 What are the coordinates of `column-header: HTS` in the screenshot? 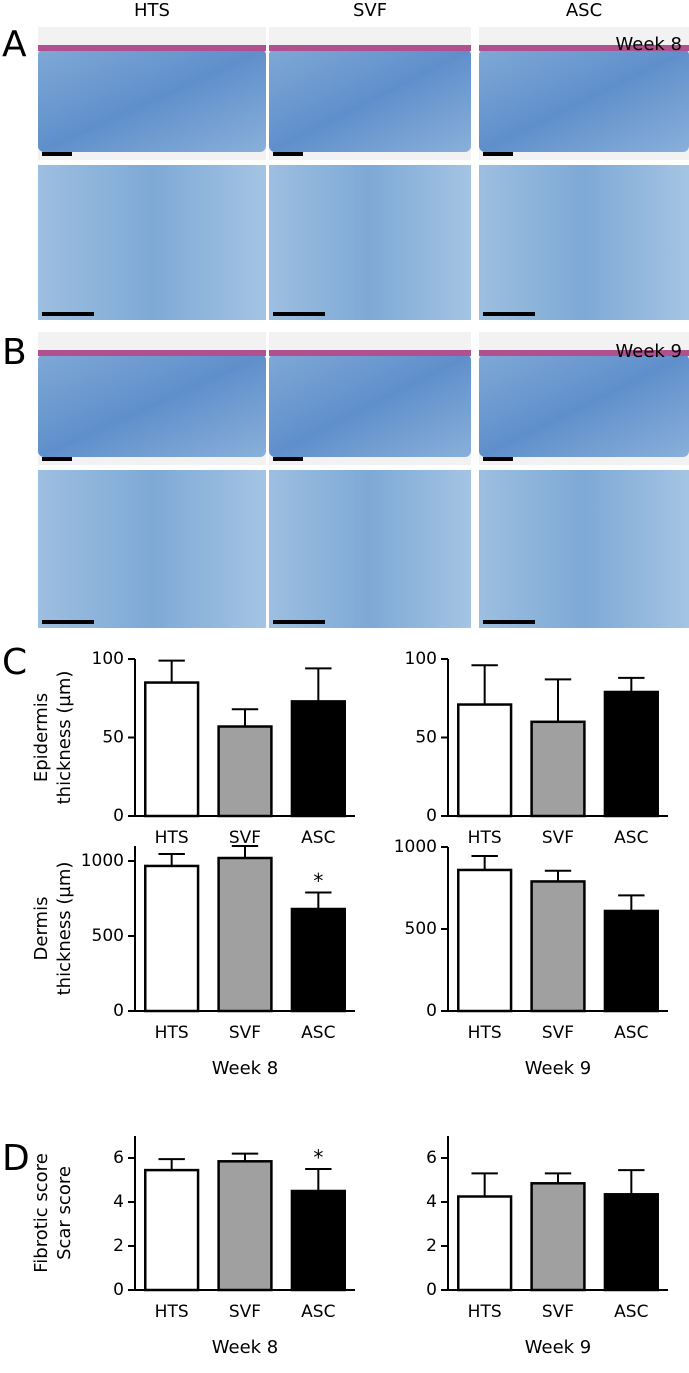 It's located at (152, 10).